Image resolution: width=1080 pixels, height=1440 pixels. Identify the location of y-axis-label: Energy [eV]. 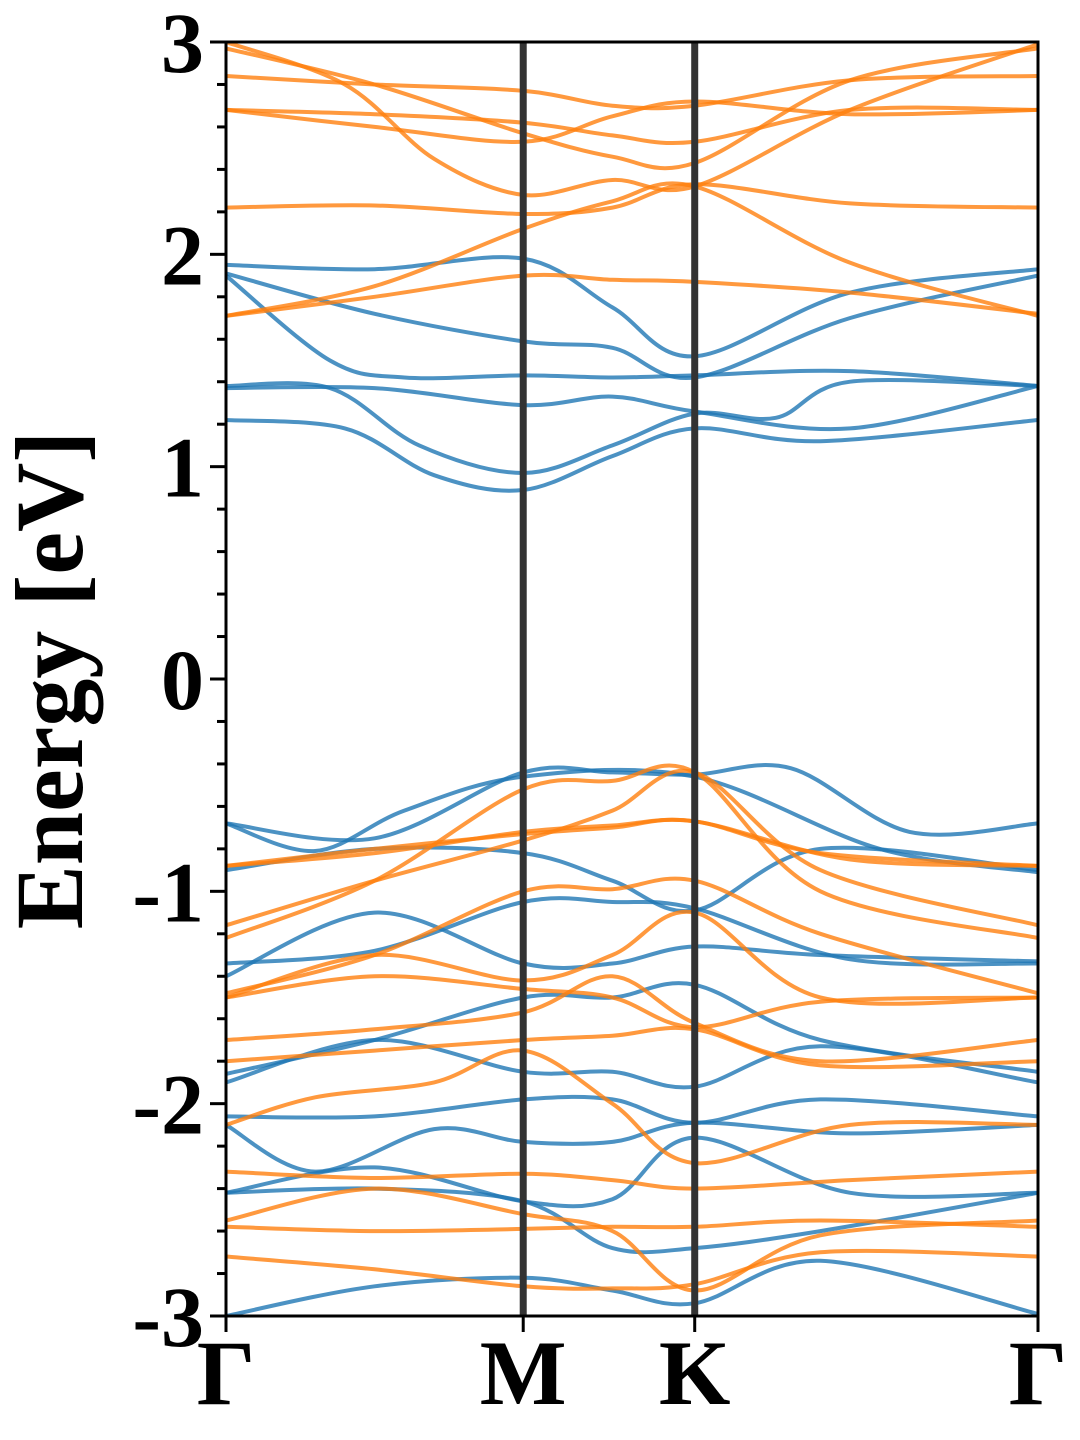
(51, 680).